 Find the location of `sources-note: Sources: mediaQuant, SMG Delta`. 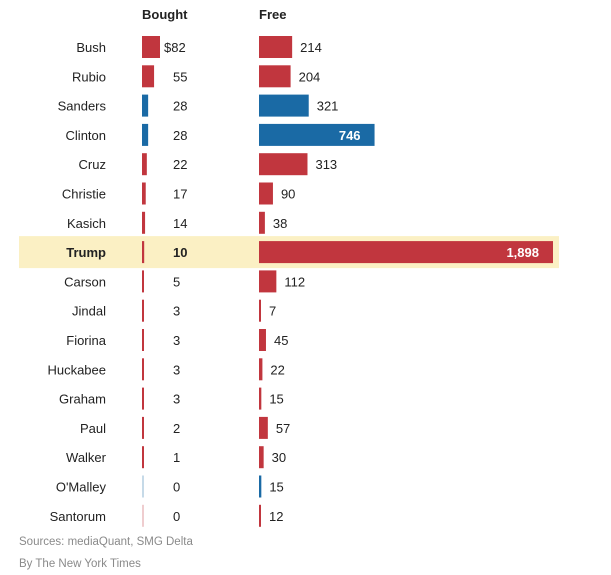

sources-note: Sources: mediaQuant, SMG Delta is located at coordinates (106, 542).